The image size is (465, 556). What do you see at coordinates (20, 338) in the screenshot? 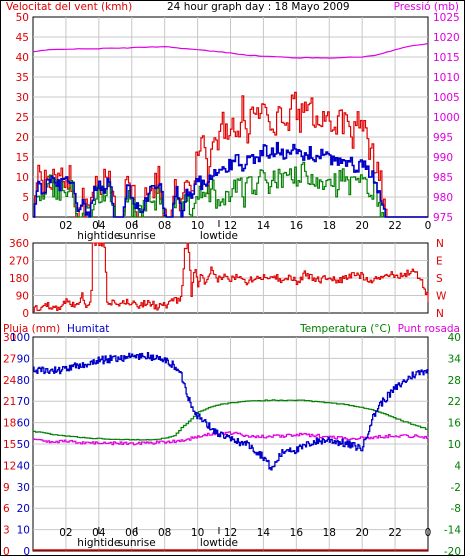
I see `humidity-y-tick-label: 100` at bounding box center [20, 338].